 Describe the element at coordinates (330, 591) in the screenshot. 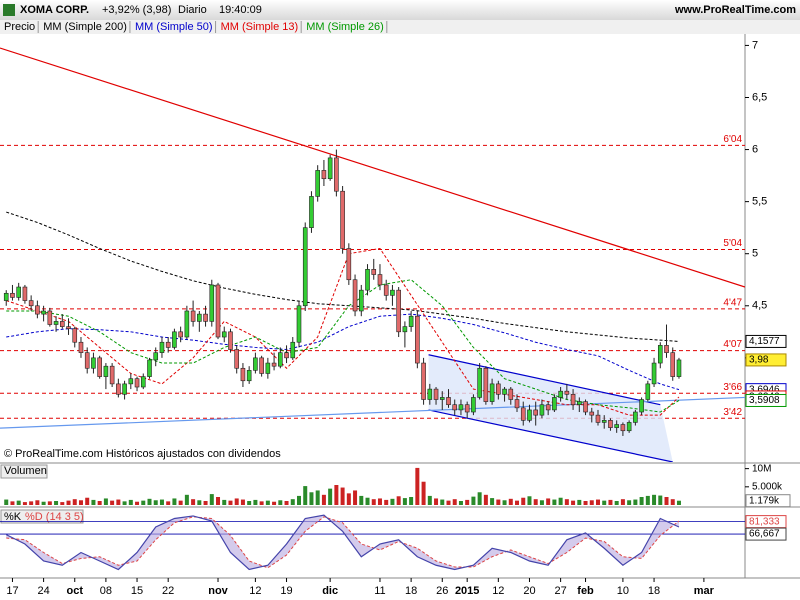

I see `x-tick-label: dic` at that location.